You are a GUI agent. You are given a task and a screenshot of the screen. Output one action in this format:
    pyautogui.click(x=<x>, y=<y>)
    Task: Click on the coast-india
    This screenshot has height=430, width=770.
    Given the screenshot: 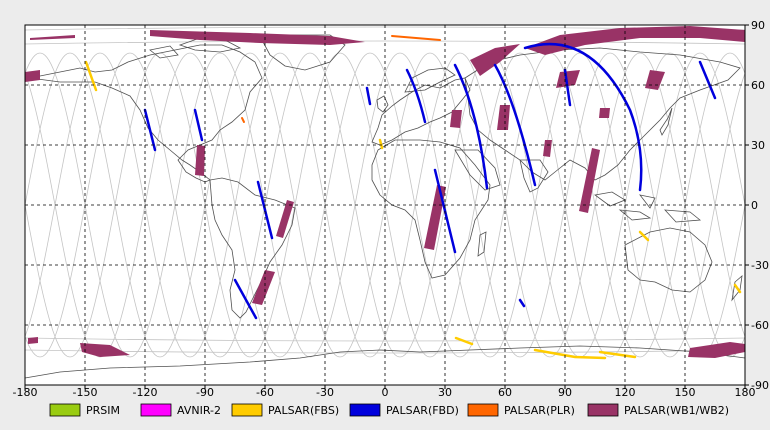 What is the action you would take?
    pyautogui.click(x=534, y=176)
    